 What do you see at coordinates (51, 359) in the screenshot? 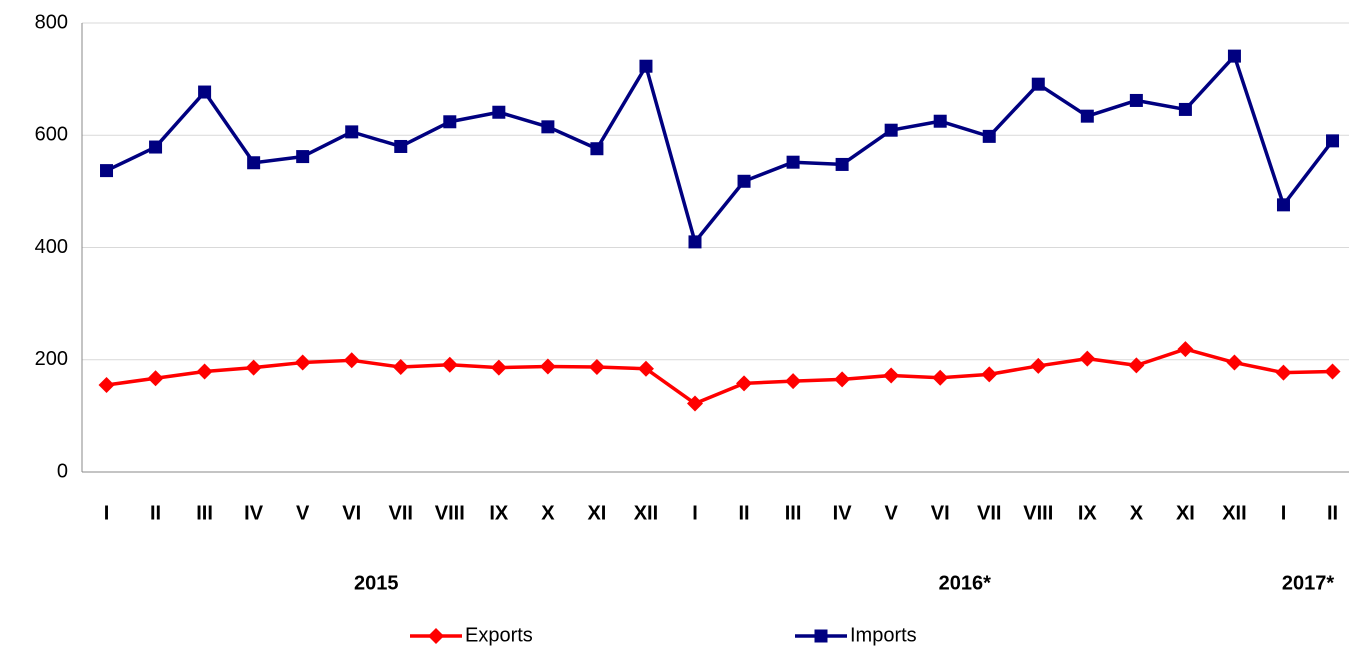
I see `y-tick-label: 200` at bounding box center [51, 359].